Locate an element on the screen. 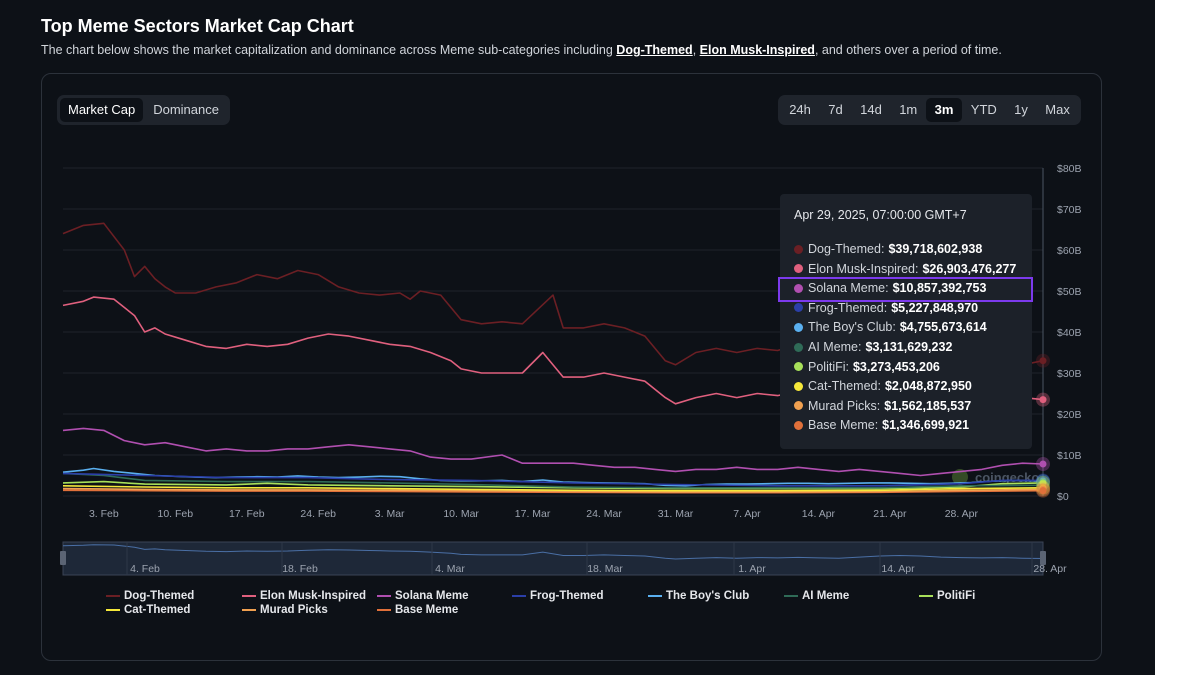 This screenshot has height=675, width=1200. legend-item-ai-meme: AI Meme is located at coordinates (816, 596).